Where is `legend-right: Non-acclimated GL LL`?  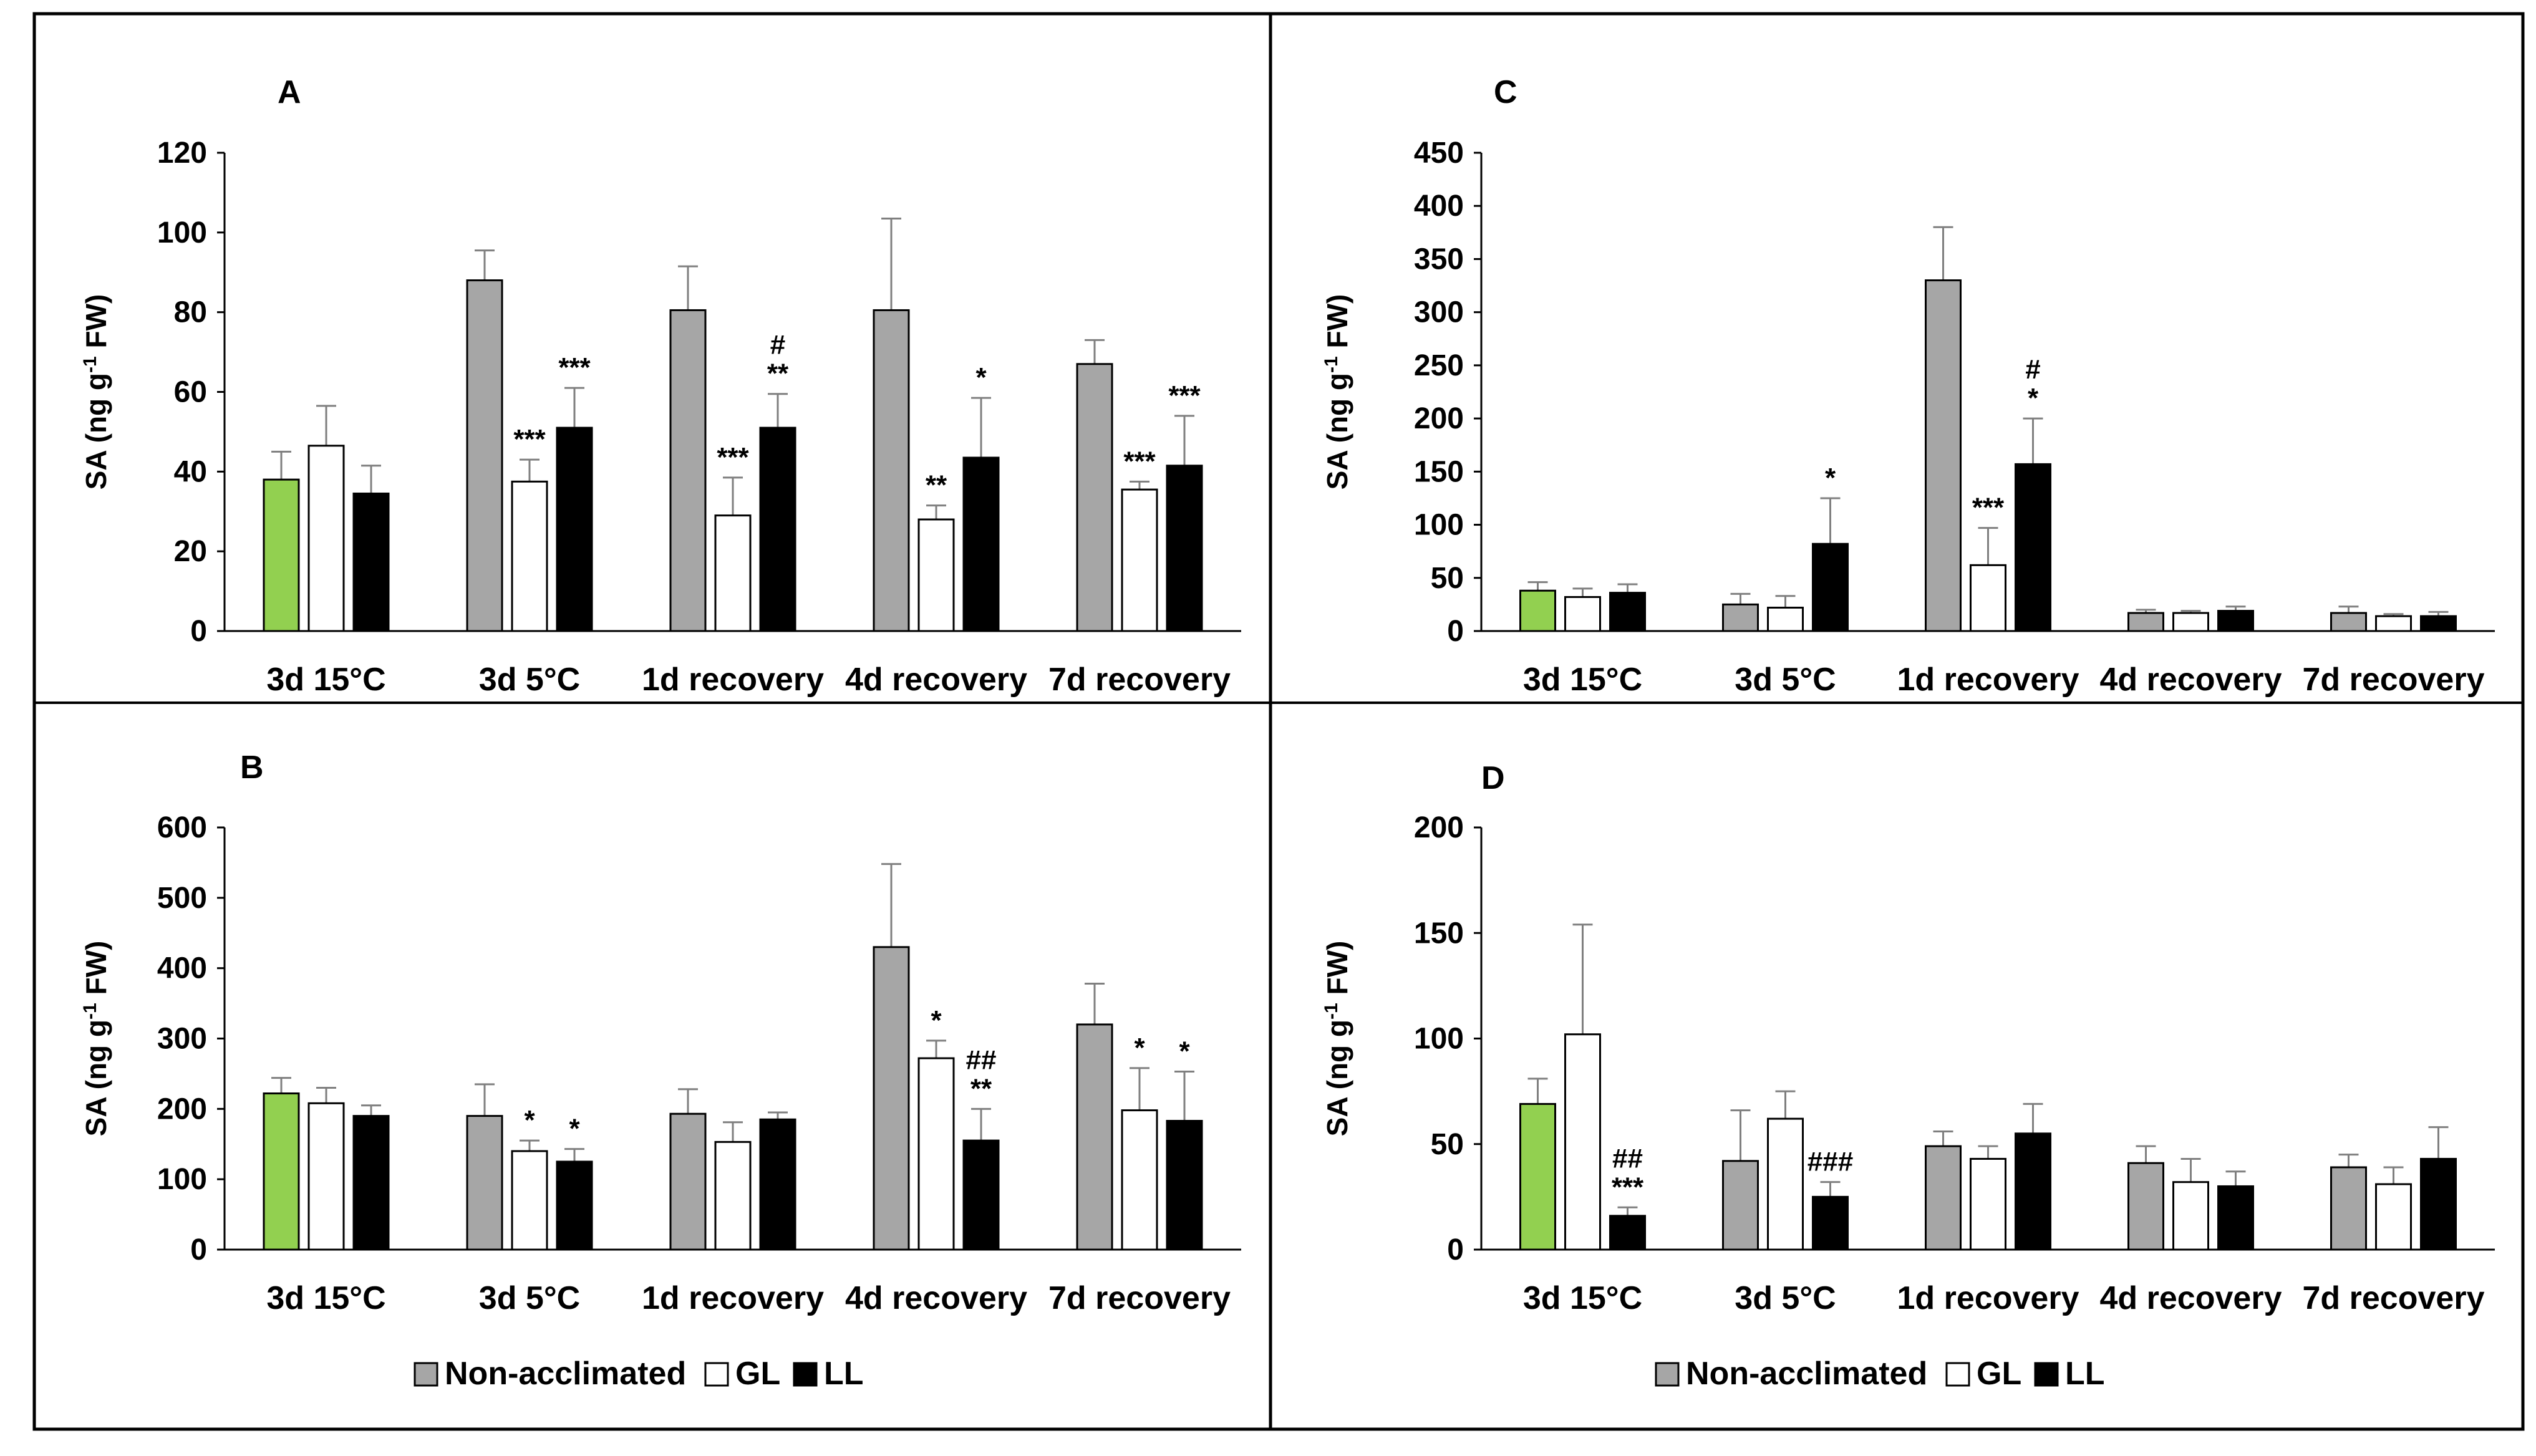 legend-right: Non-acclimated GL LL is located at coordinates (1880, 1374).